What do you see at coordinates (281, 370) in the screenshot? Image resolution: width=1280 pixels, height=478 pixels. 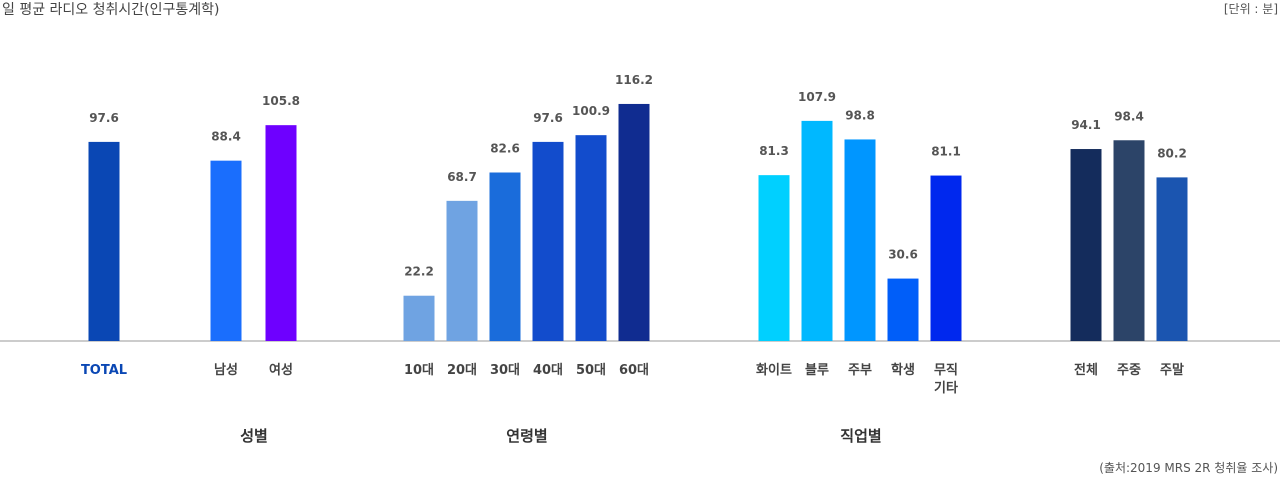 I see `category-label: 여성` at bounding box center [281, 370].